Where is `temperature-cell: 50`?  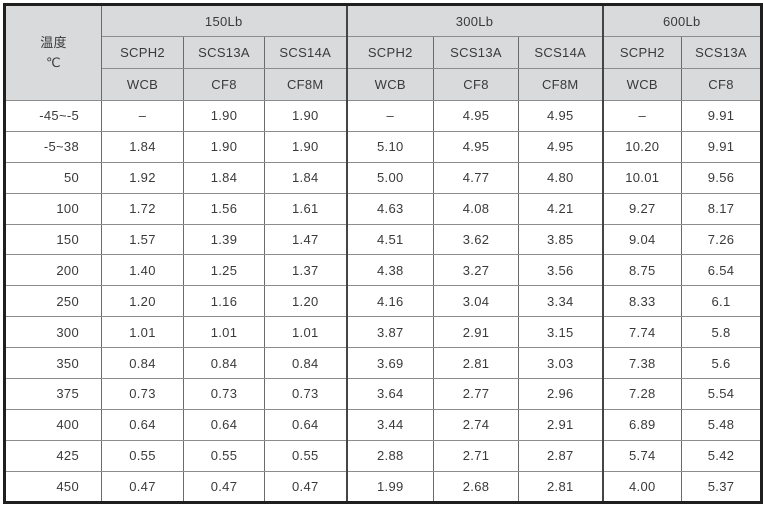 temperature-cell: 50 is located at coordinates (53, 177).